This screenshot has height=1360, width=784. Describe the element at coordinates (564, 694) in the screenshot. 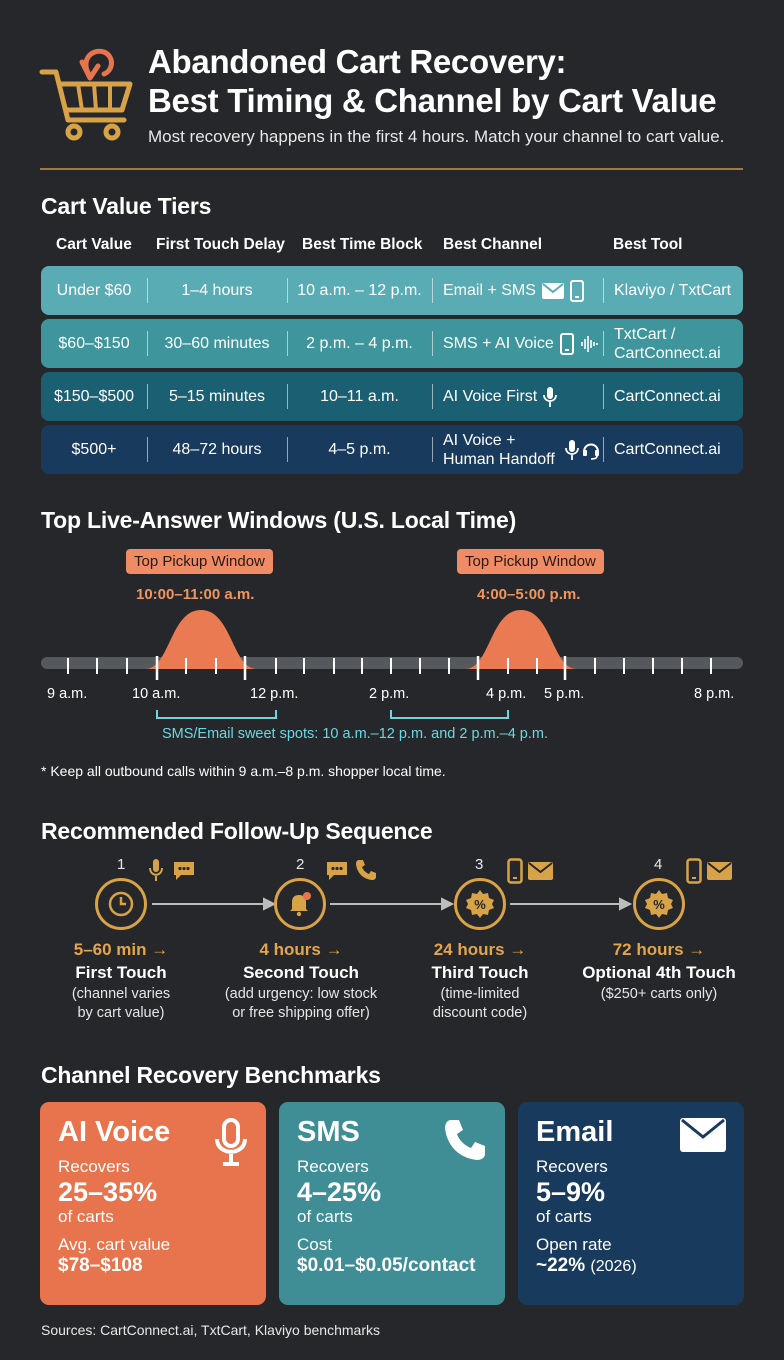

I see `tick-label: 5 p.m.` at that location.